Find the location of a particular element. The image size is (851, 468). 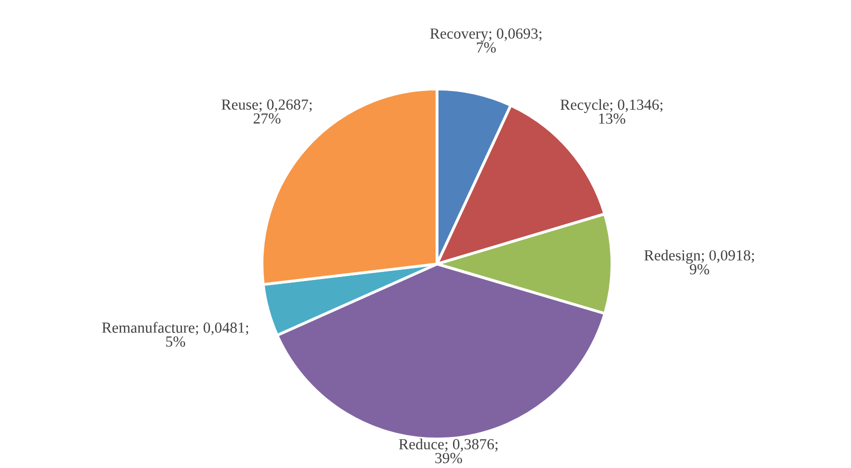

slice-label: Recovery; 0,0693; 7% is located at coordinates (486, 40).